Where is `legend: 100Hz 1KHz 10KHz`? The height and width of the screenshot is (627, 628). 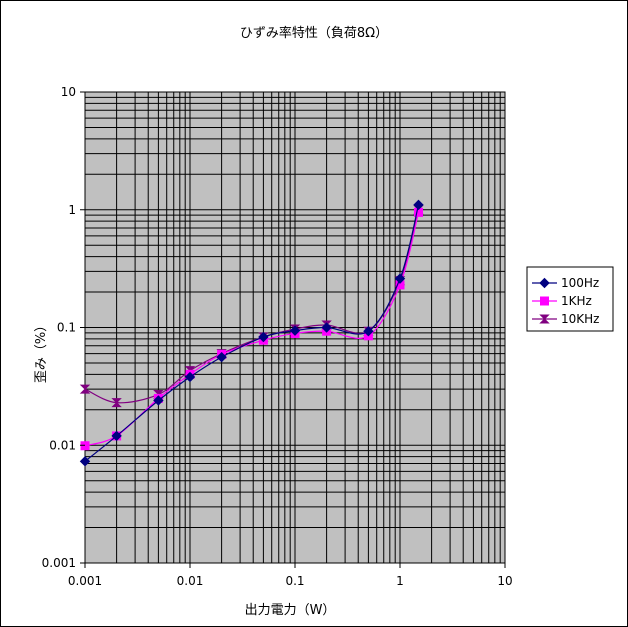 legend: 100Hz 1KHz 10KHz is located at coordinates (570, 299).